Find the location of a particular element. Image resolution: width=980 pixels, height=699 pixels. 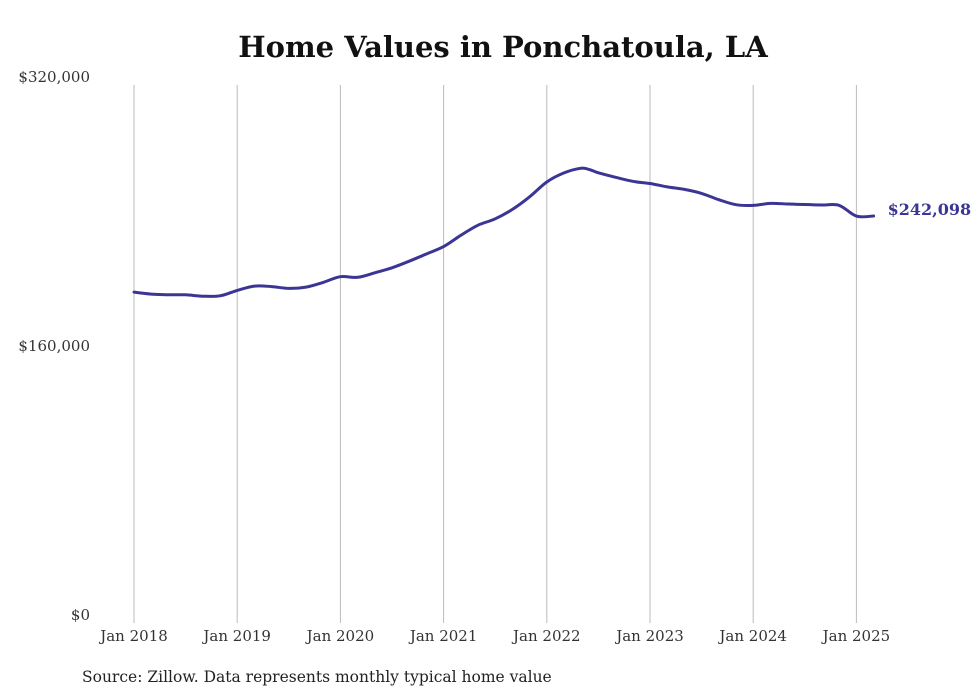

y-tick-label: $0 is located at coordinates (80, 615).